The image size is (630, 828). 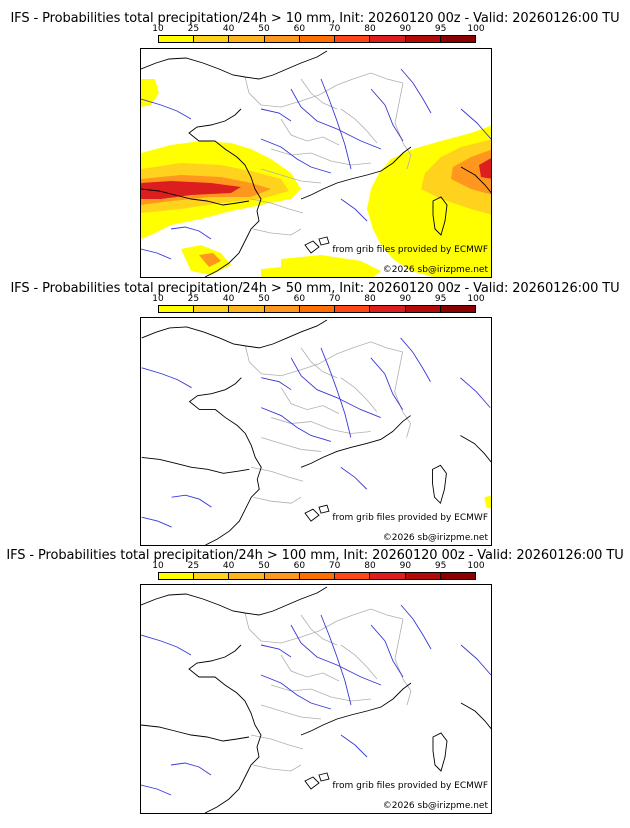 What do you see at coordinates (318, 304) in the screenshot?
I see `color-scale: 10 25 40 50 60 70 80 90 95 100` at bounding box center [318, 304].